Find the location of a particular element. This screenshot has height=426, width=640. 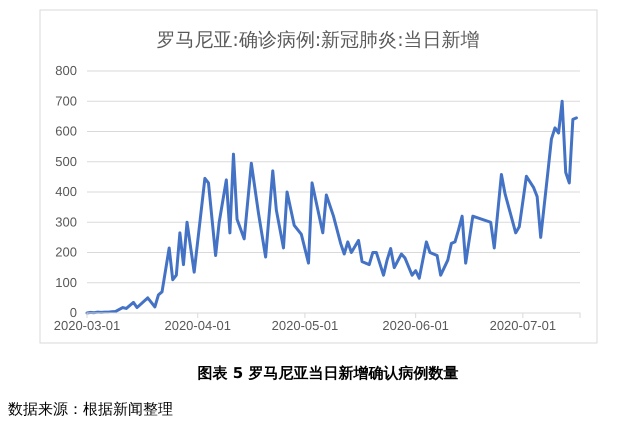

x-tick-label: 2020-05-01 is located at coordinates (305, 326).